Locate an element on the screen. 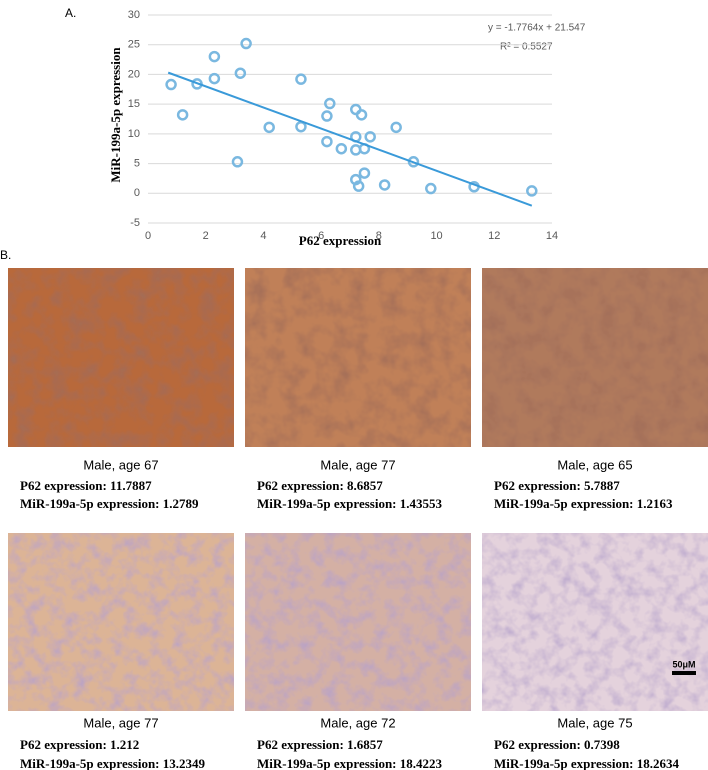 The image size is (708, 770). mir-expression: MiR-199a-5p expression: 1.43553 is located at coordinates (350, 503).